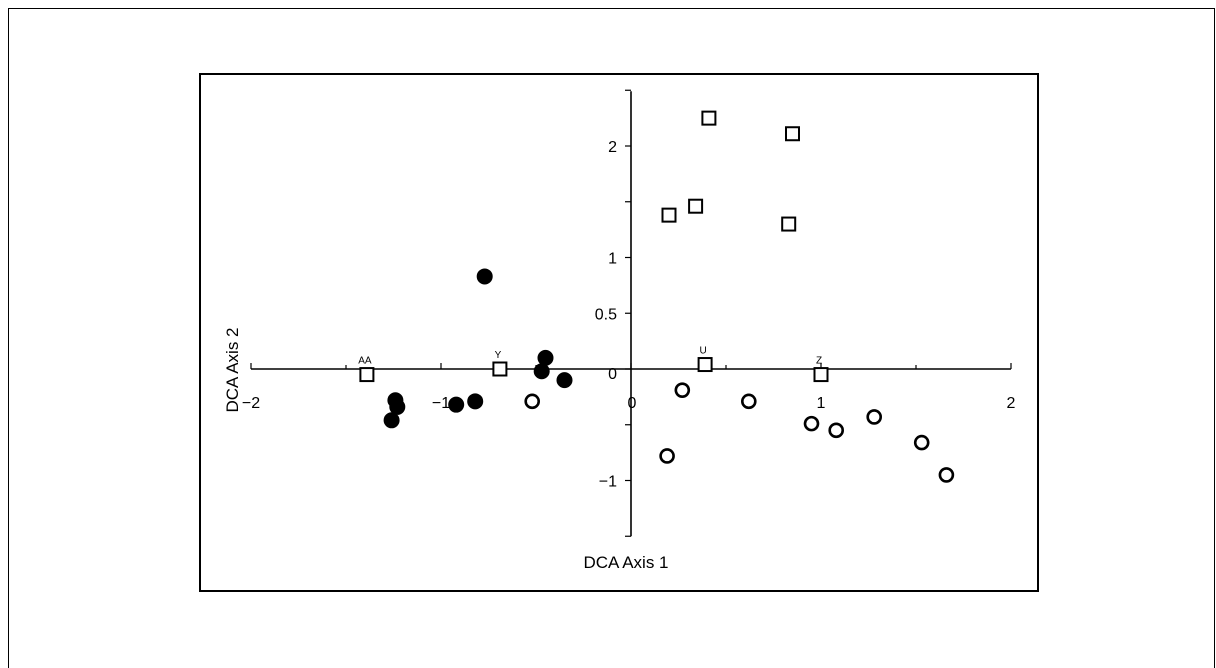 The image size is (1216, 668). Describe the element at coordinates (232, 369) in the screenshot. I see `y-axis-title: DCA Axis 2` at that location.